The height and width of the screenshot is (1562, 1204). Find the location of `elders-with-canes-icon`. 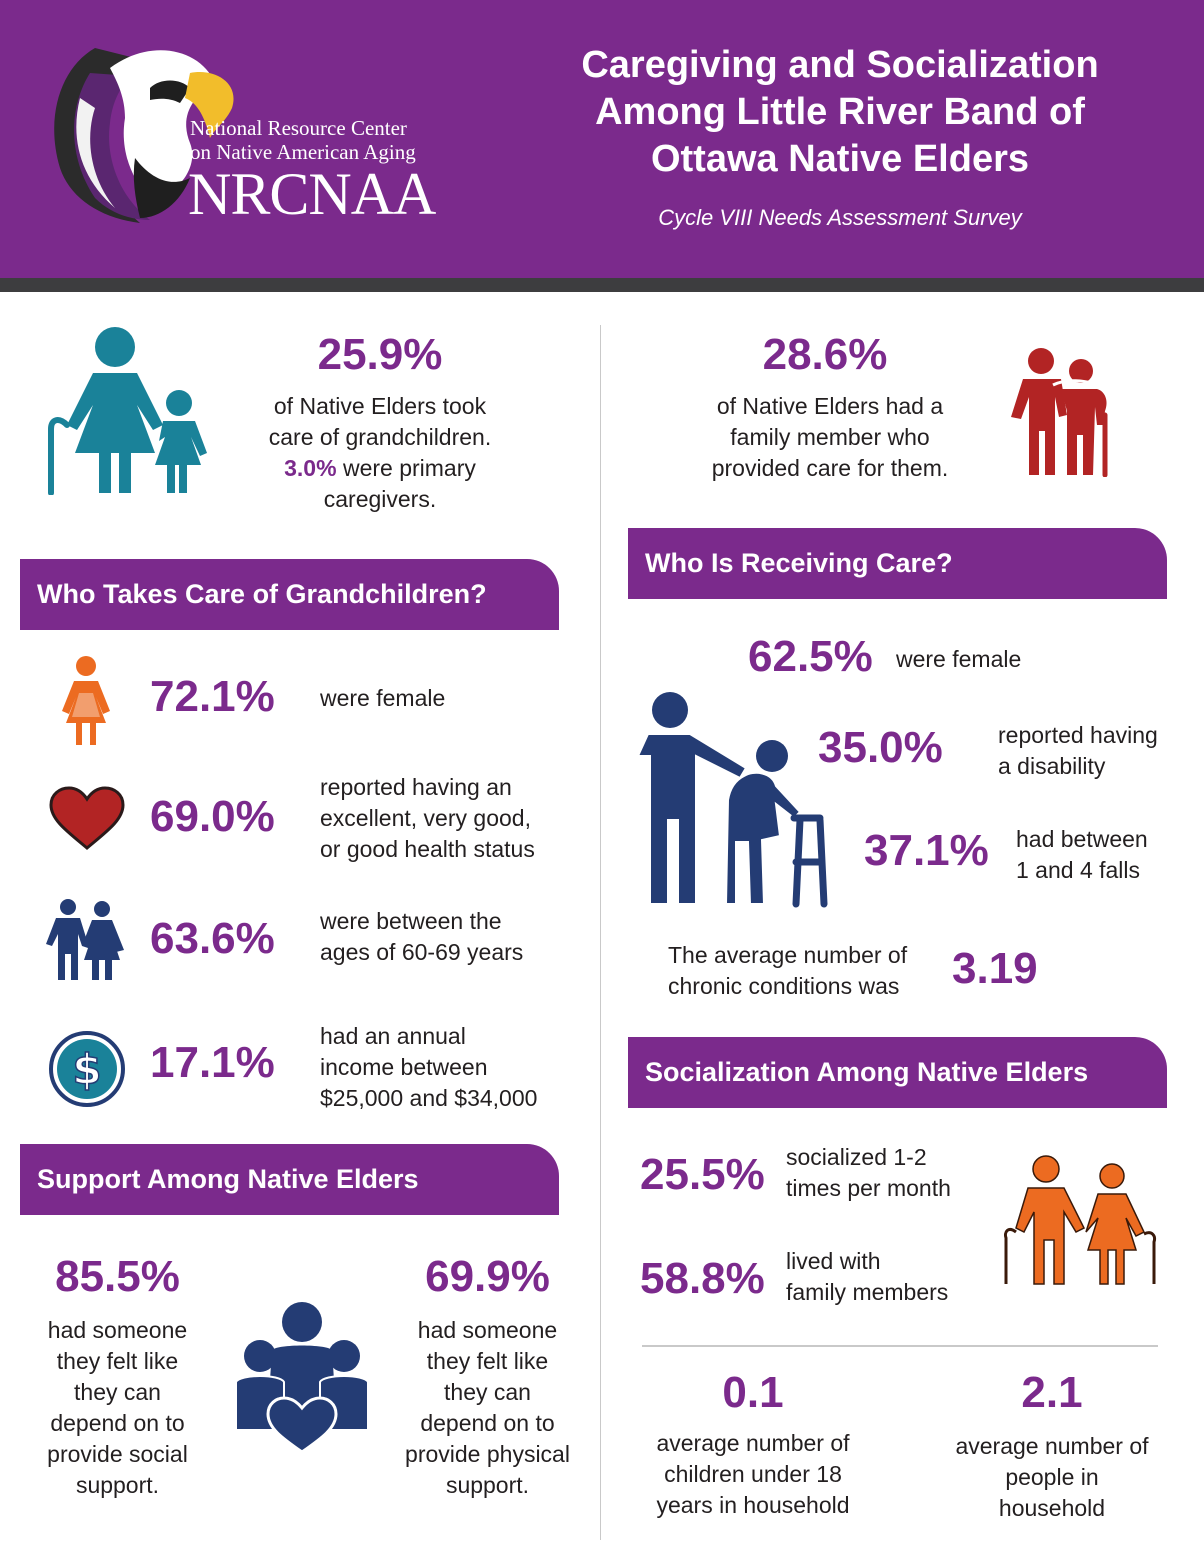

elders-with-canes-icon is located at coordinates (1080, 1220).